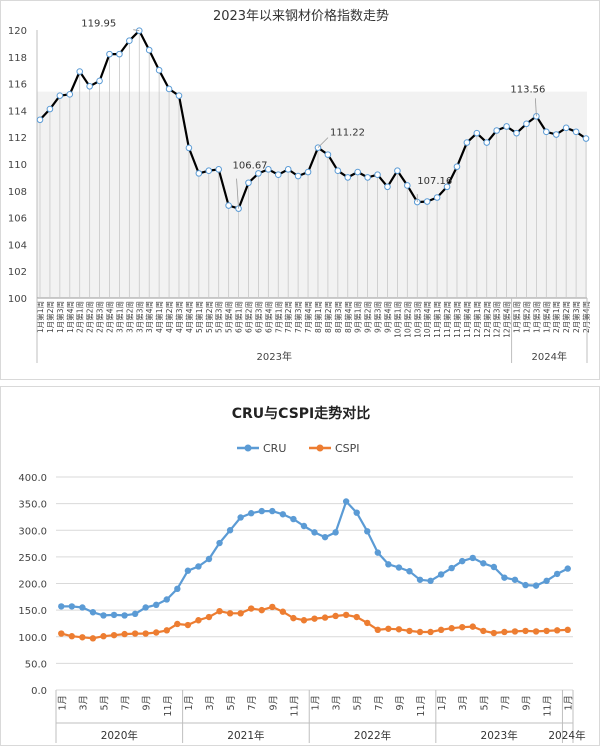 The height and width of the screenshot is (747, 600). What do you see at coordinates (17, 245) in the screenshot?
I see `y-tick-label: 104` at bounding box center [17, 245].